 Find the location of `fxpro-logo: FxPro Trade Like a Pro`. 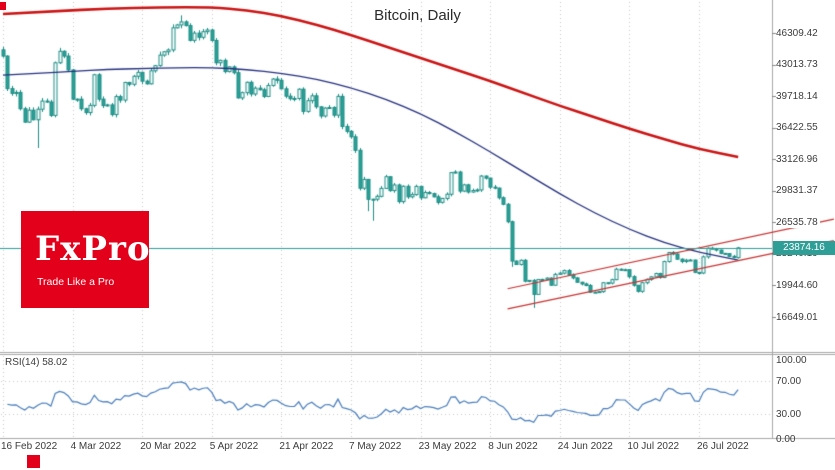

fxpro-logo: FxPro Trade Like a Pro is located at coordinates (86, 259).